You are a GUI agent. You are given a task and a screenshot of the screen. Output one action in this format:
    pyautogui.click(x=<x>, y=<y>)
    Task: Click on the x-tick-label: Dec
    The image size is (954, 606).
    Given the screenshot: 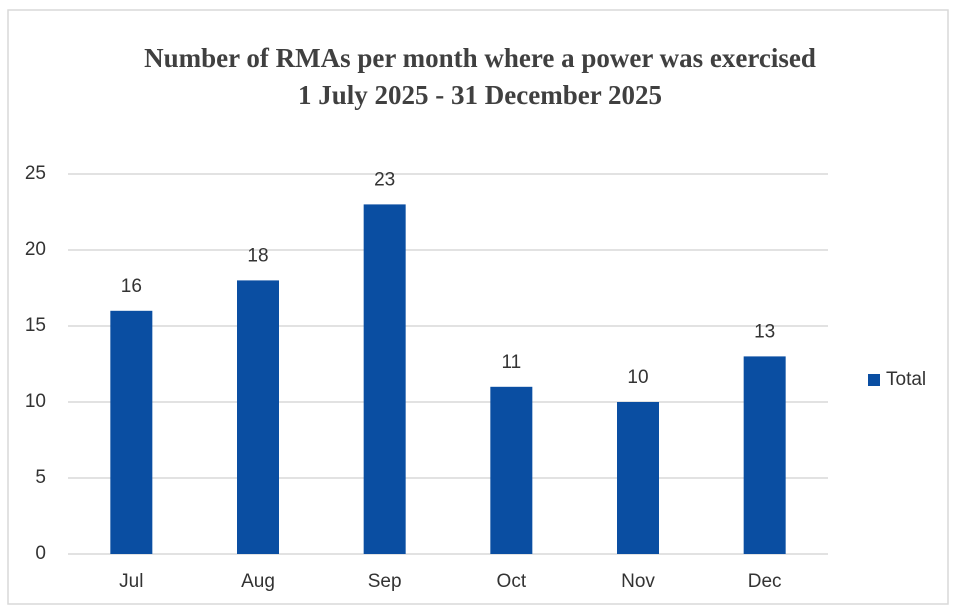 What is the action you would take?
    pyautogui.click(x=765, y=581)
    